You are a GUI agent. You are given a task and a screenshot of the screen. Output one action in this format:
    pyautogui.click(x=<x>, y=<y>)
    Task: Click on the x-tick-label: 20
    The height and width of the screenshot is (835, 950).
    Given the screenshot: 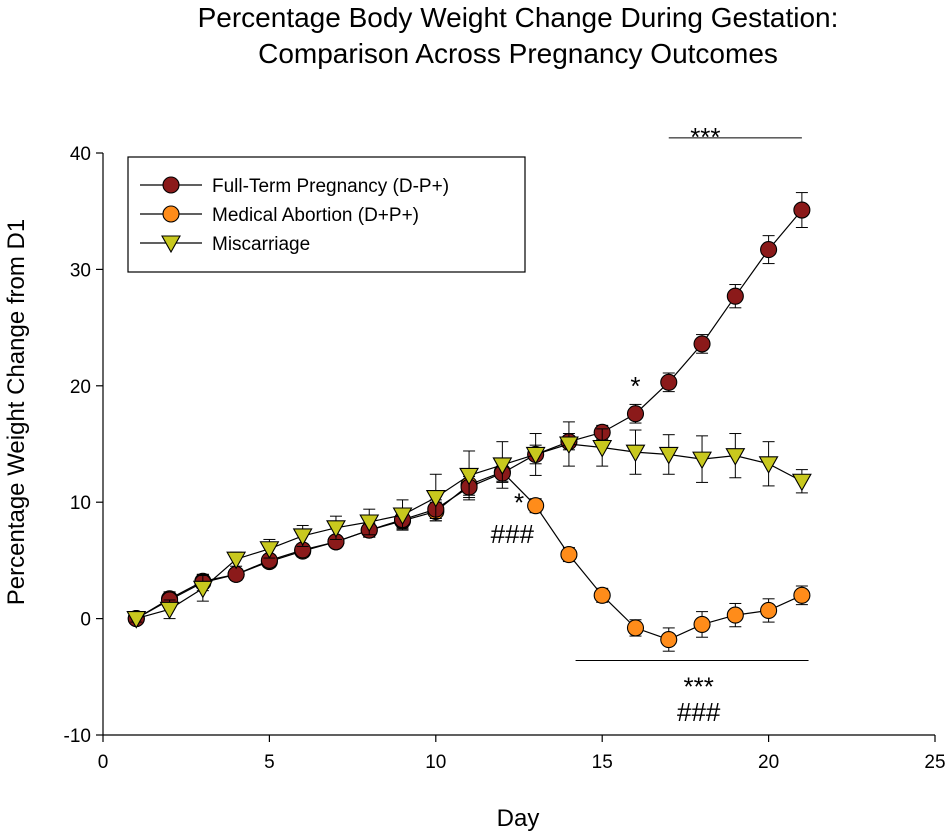 What is the action you would take?
    pyautogui.click(x=768, y=762)
    